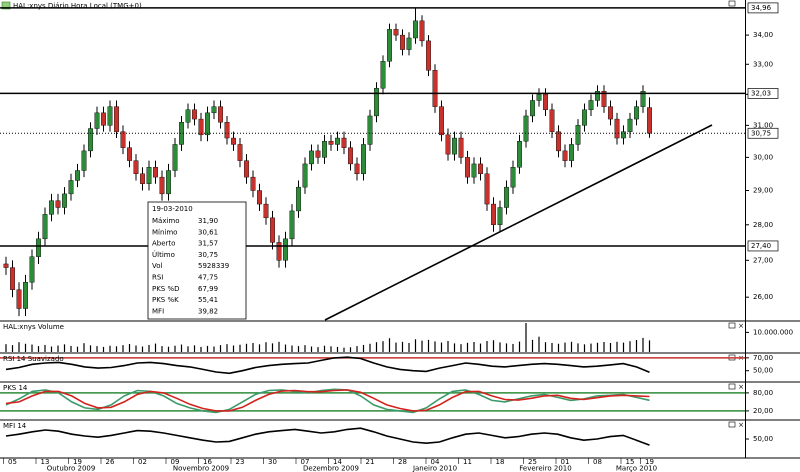  I want to click on panel-close-x: ×, so click(741, 387).